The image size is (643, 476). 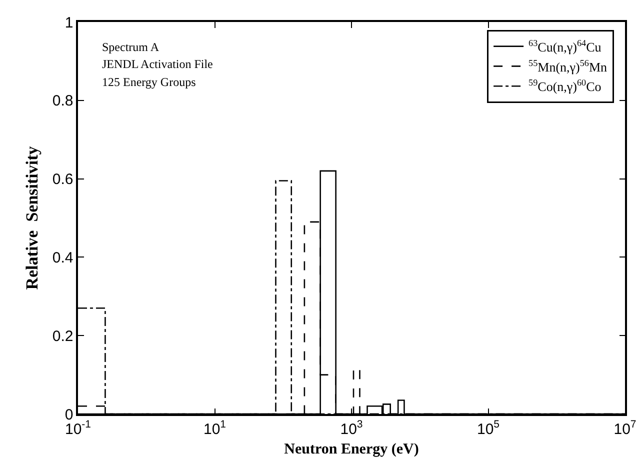 I want to click on annotation: 125 Energy Groups, so click(x=149, y=82).